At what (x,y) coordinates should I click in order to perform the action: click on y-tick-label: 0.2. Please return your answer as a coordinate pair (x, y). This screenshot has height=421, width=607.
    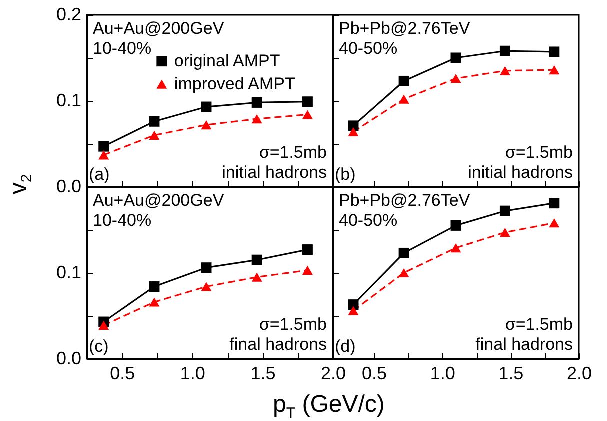
    Looking at the image, I should click on (69, 14).